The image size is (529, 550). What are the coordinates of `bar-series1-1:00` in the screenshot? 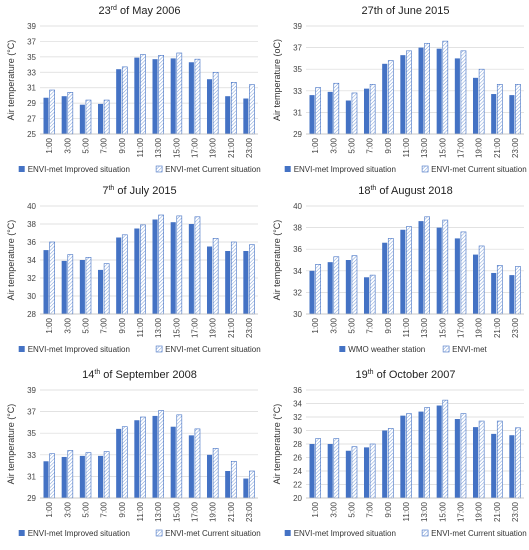 It's located at (312, 471).